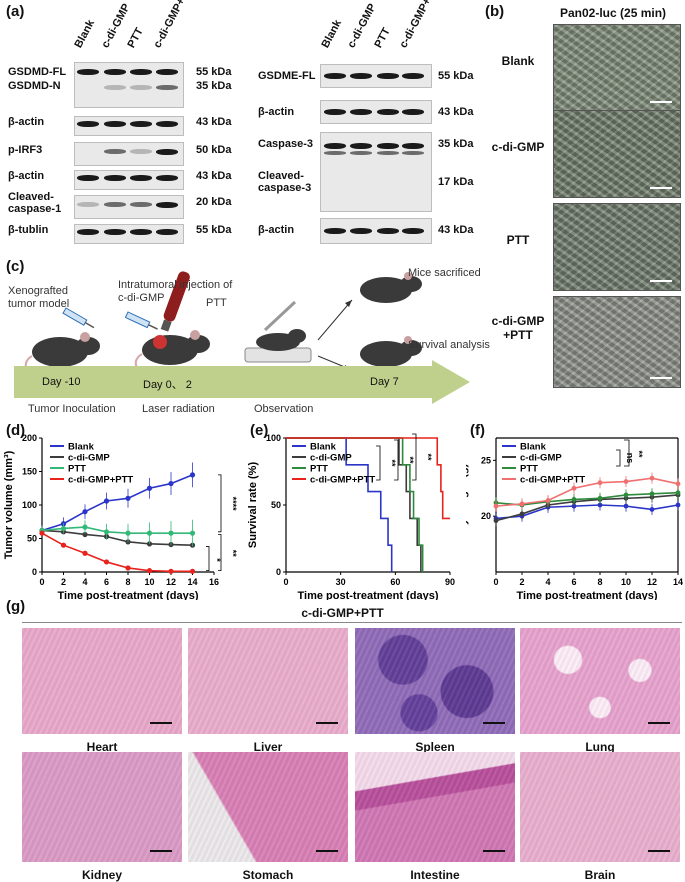 Image resolution: width=685 pixels, height=882 pixels. I want to click on panel-a-label: (a), so click(15, 11).